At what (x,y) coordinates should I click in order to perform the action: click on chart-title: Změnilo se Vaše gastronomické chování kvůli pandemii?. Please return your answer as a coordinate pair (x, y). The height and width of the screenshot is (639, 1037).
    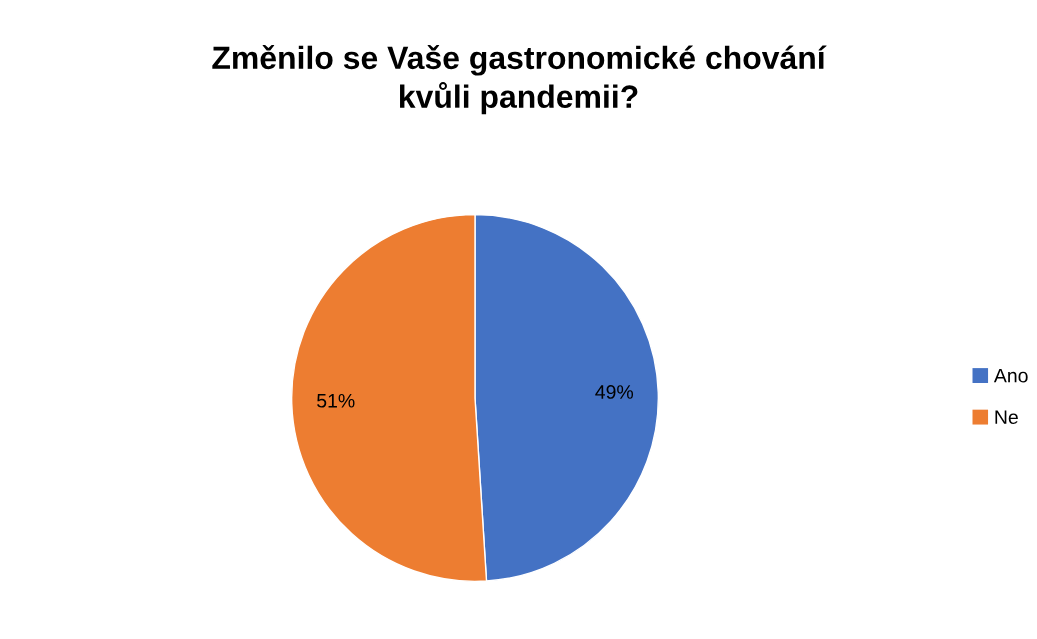
    Looking at the image, I should click on (519, 80).